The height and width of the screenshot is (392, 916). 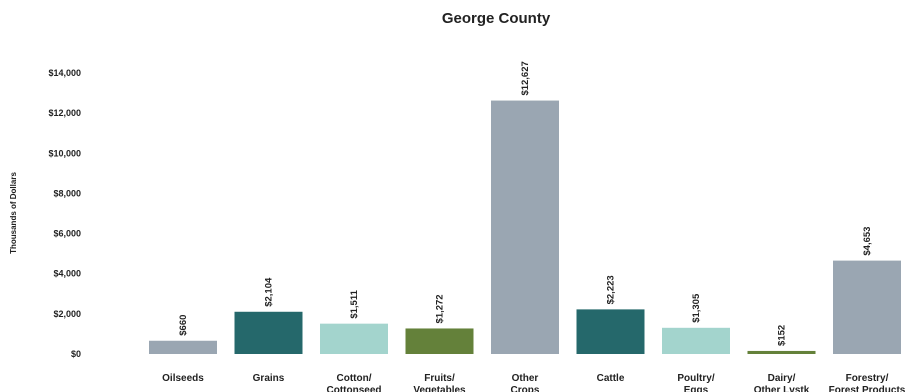 What do you see at coordinates (354, 303) in the screenshot?
I see `data-label: $1,511` at bounding box center [354, 303].